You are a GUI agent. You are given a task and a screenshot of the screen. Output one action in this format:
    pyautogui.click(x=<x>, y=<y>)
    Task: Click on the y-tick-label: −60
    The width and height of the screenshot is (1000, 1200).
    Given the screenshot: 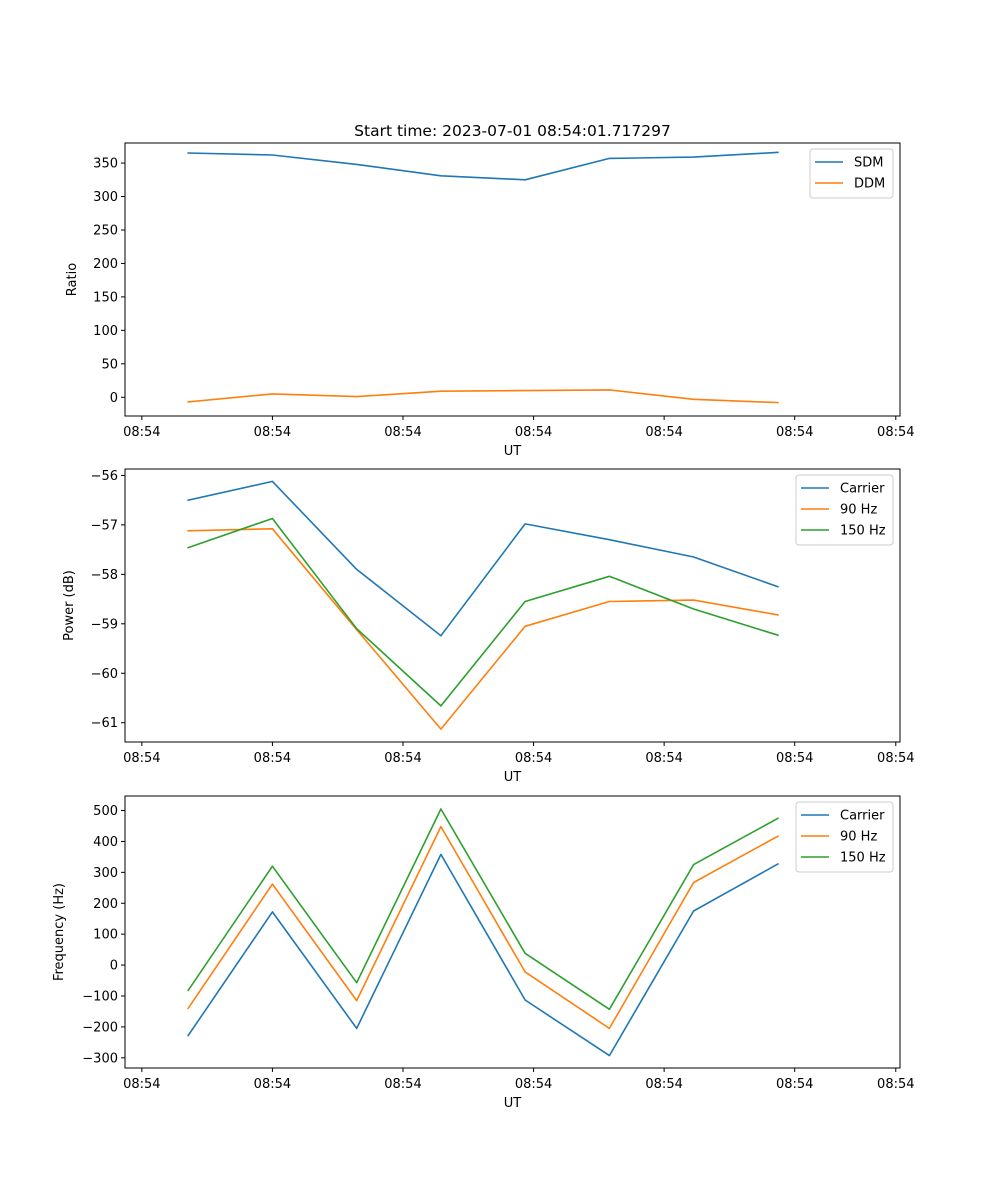 What is the action you would take?
    pyautogui.click(x=104, y=674)
    